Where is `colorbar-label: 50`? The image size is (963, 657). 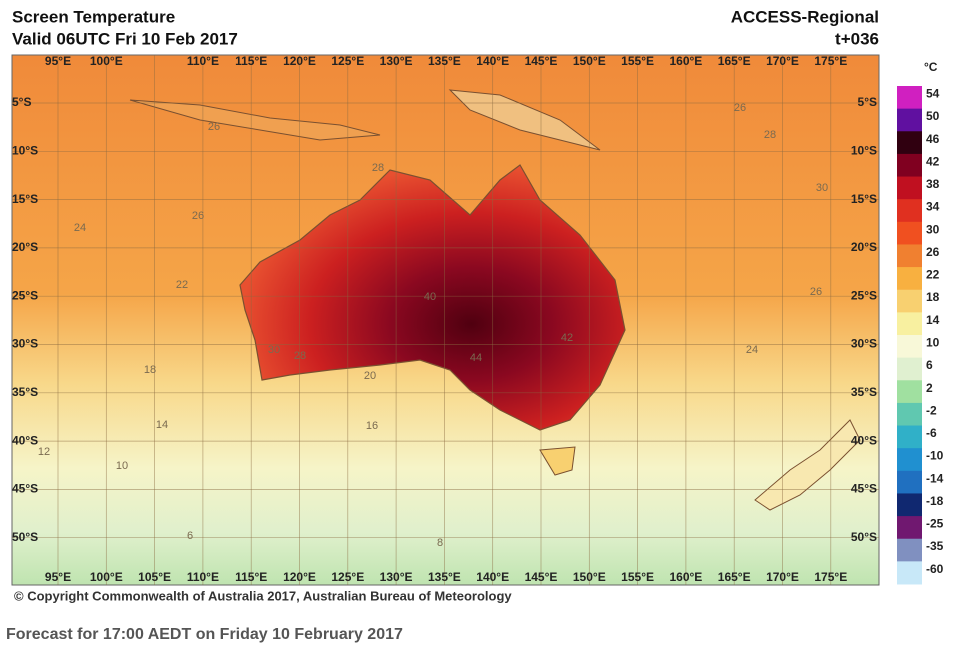 colorbar-label: 50 is located at coordinates (933, 116).